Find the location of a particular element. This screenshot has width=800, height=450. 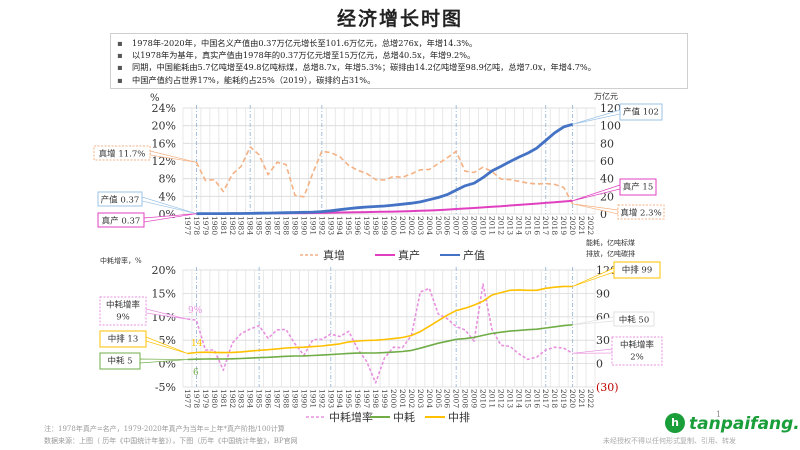

x-tick-label: 1998 is located at coordinates (375, 225).